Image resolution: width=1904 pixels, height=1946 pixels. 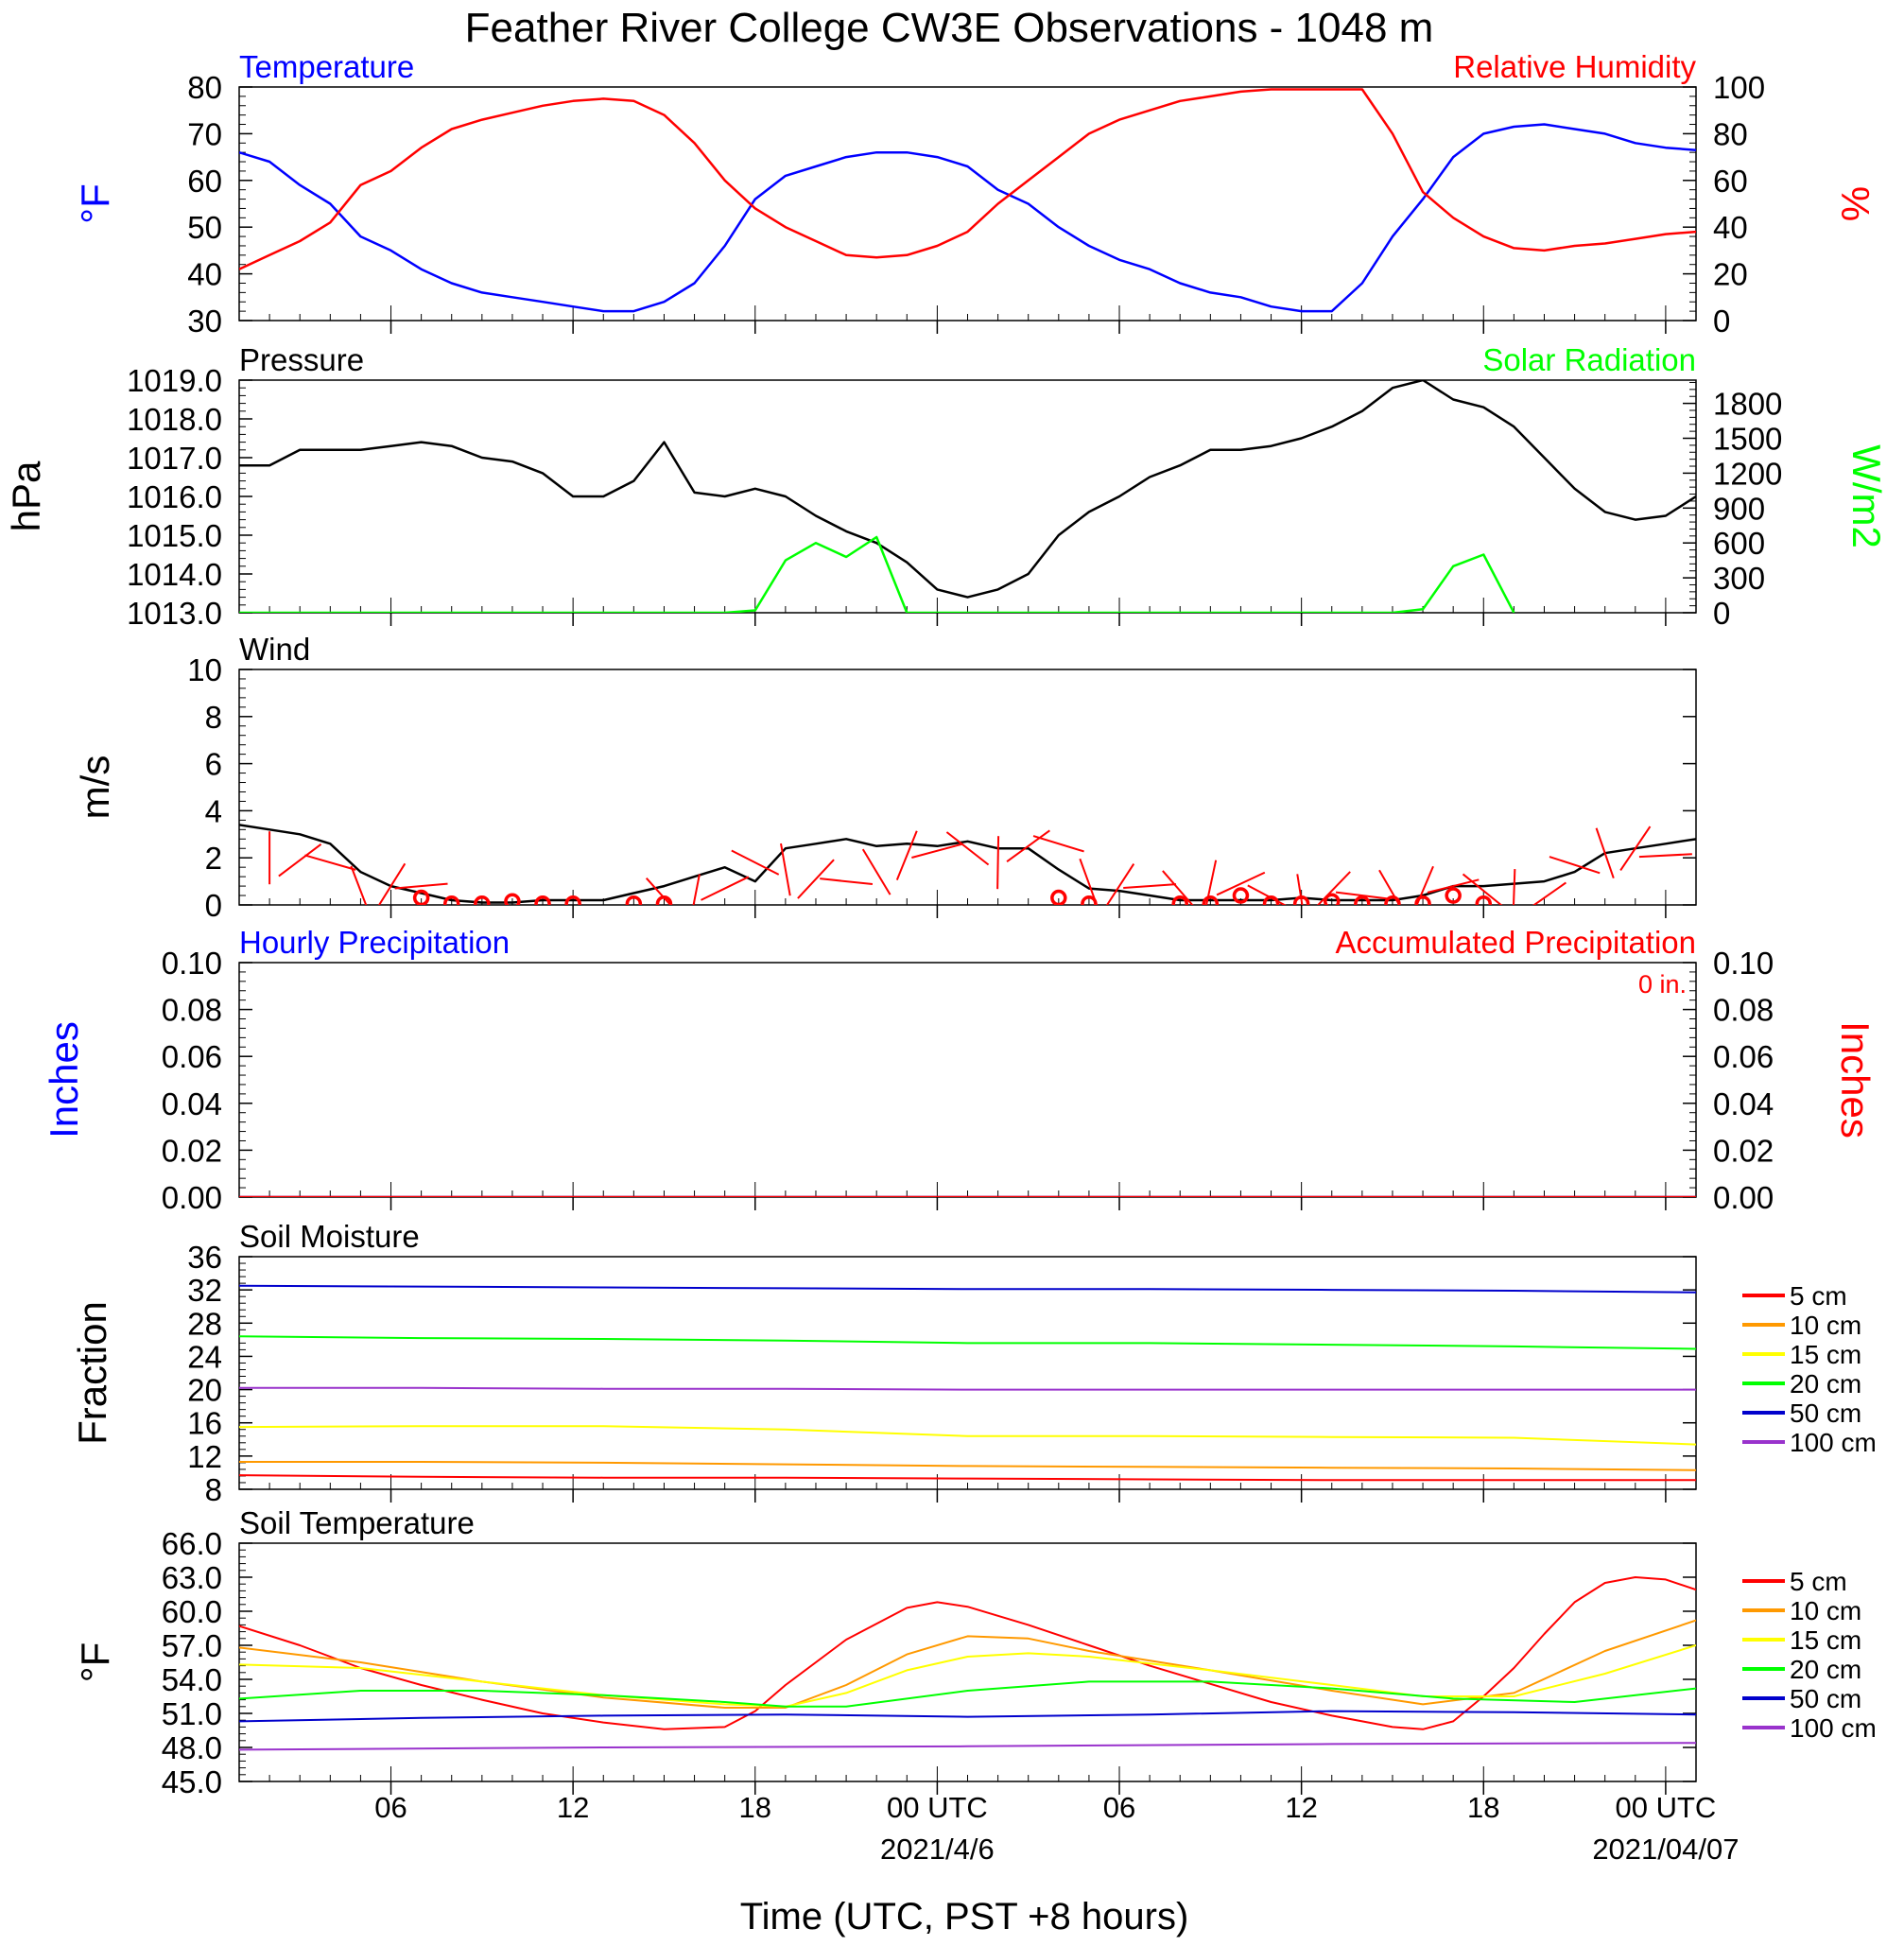 I want to click on y-axis-title-right: W/m2, so click(x=1866, y=496).